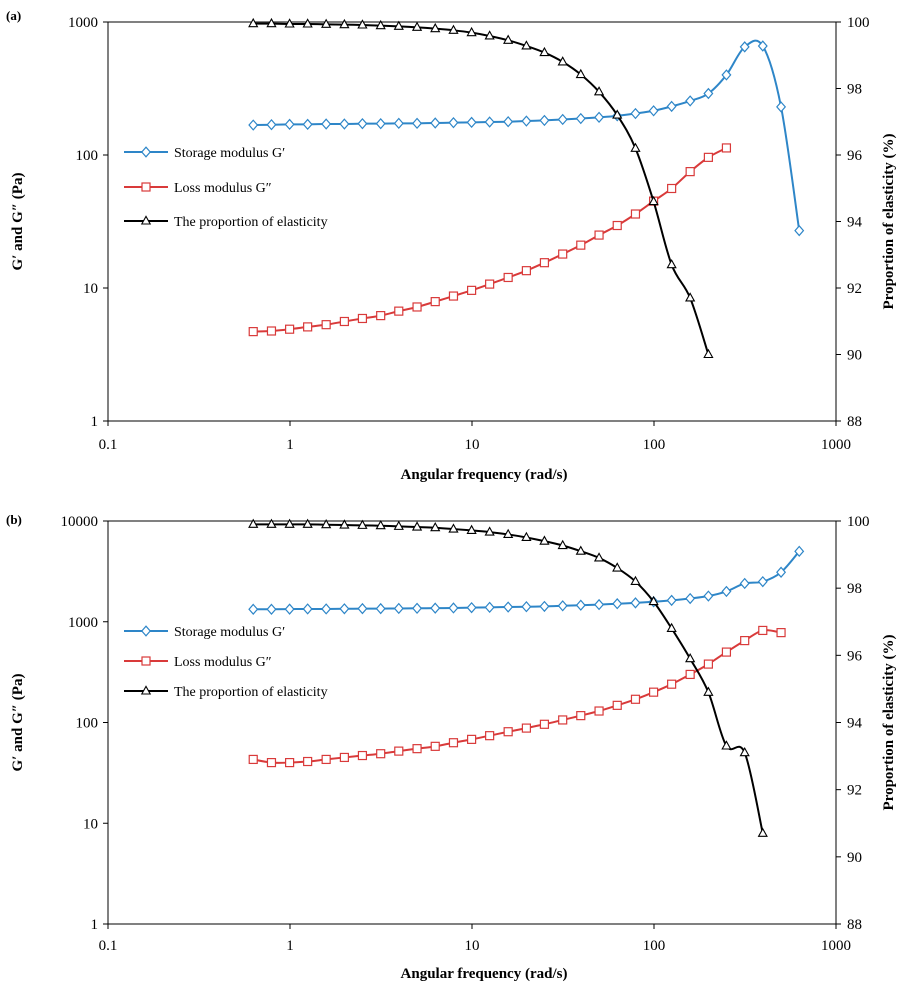 The height and width of the screenshot is (986, 909). Describe the element at coordinates (854, 289) in the screenshot. I see `y-right-tick-label: 92` at that location.